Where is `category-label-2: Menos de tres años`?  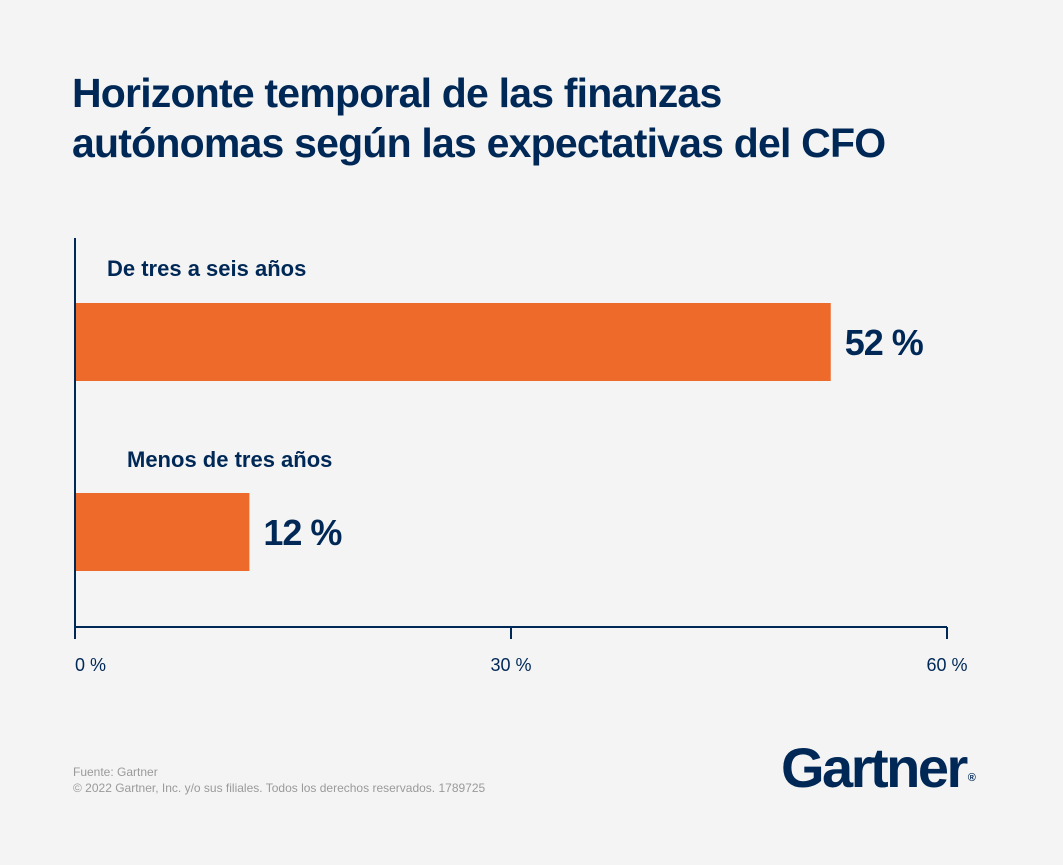 category-label-2: Menos de tres años is located at coordinates (229, 459).